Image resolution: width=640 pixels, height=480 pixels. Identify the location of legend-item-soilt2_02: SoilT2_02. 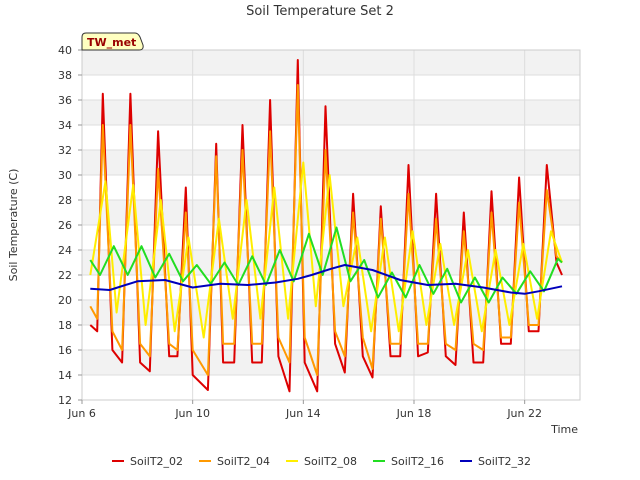
(147, 461).